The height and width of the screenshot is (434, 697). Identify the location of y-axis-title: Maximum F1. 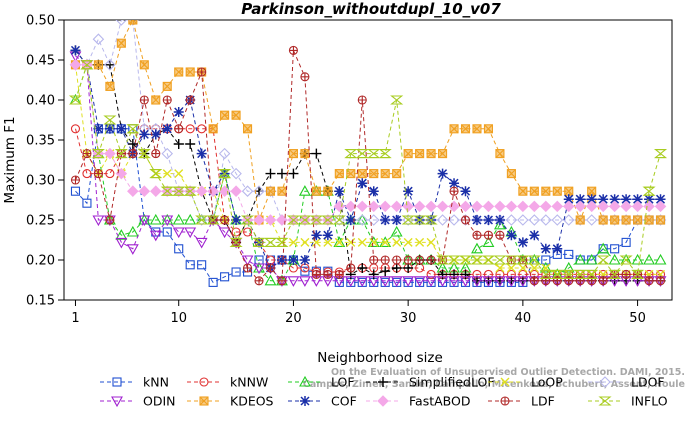
(10, 159).